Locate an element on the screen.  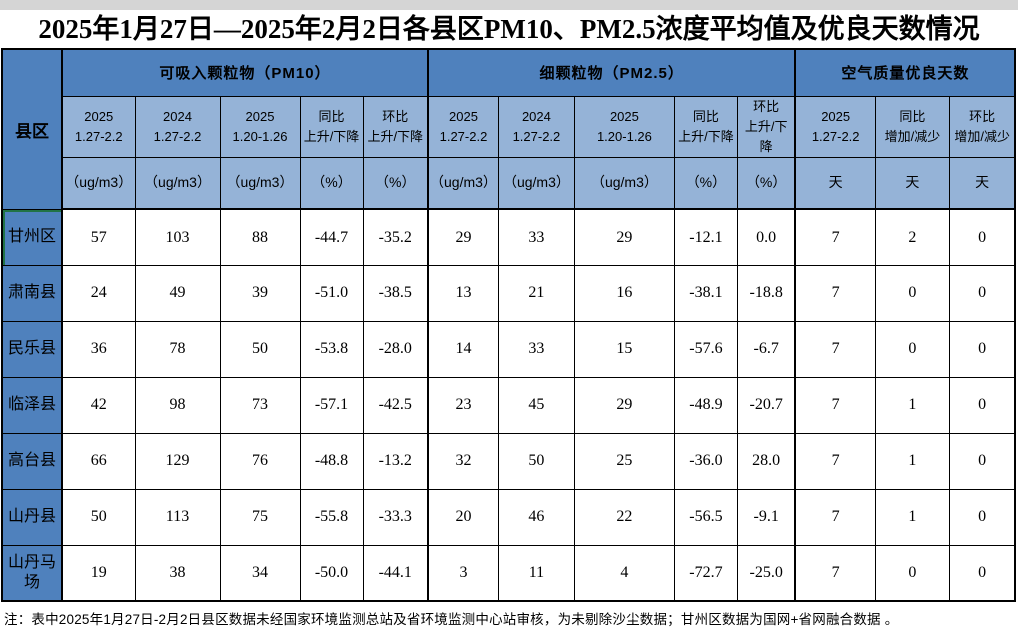
table-cell: 32 is located at coordinates (462, 461).